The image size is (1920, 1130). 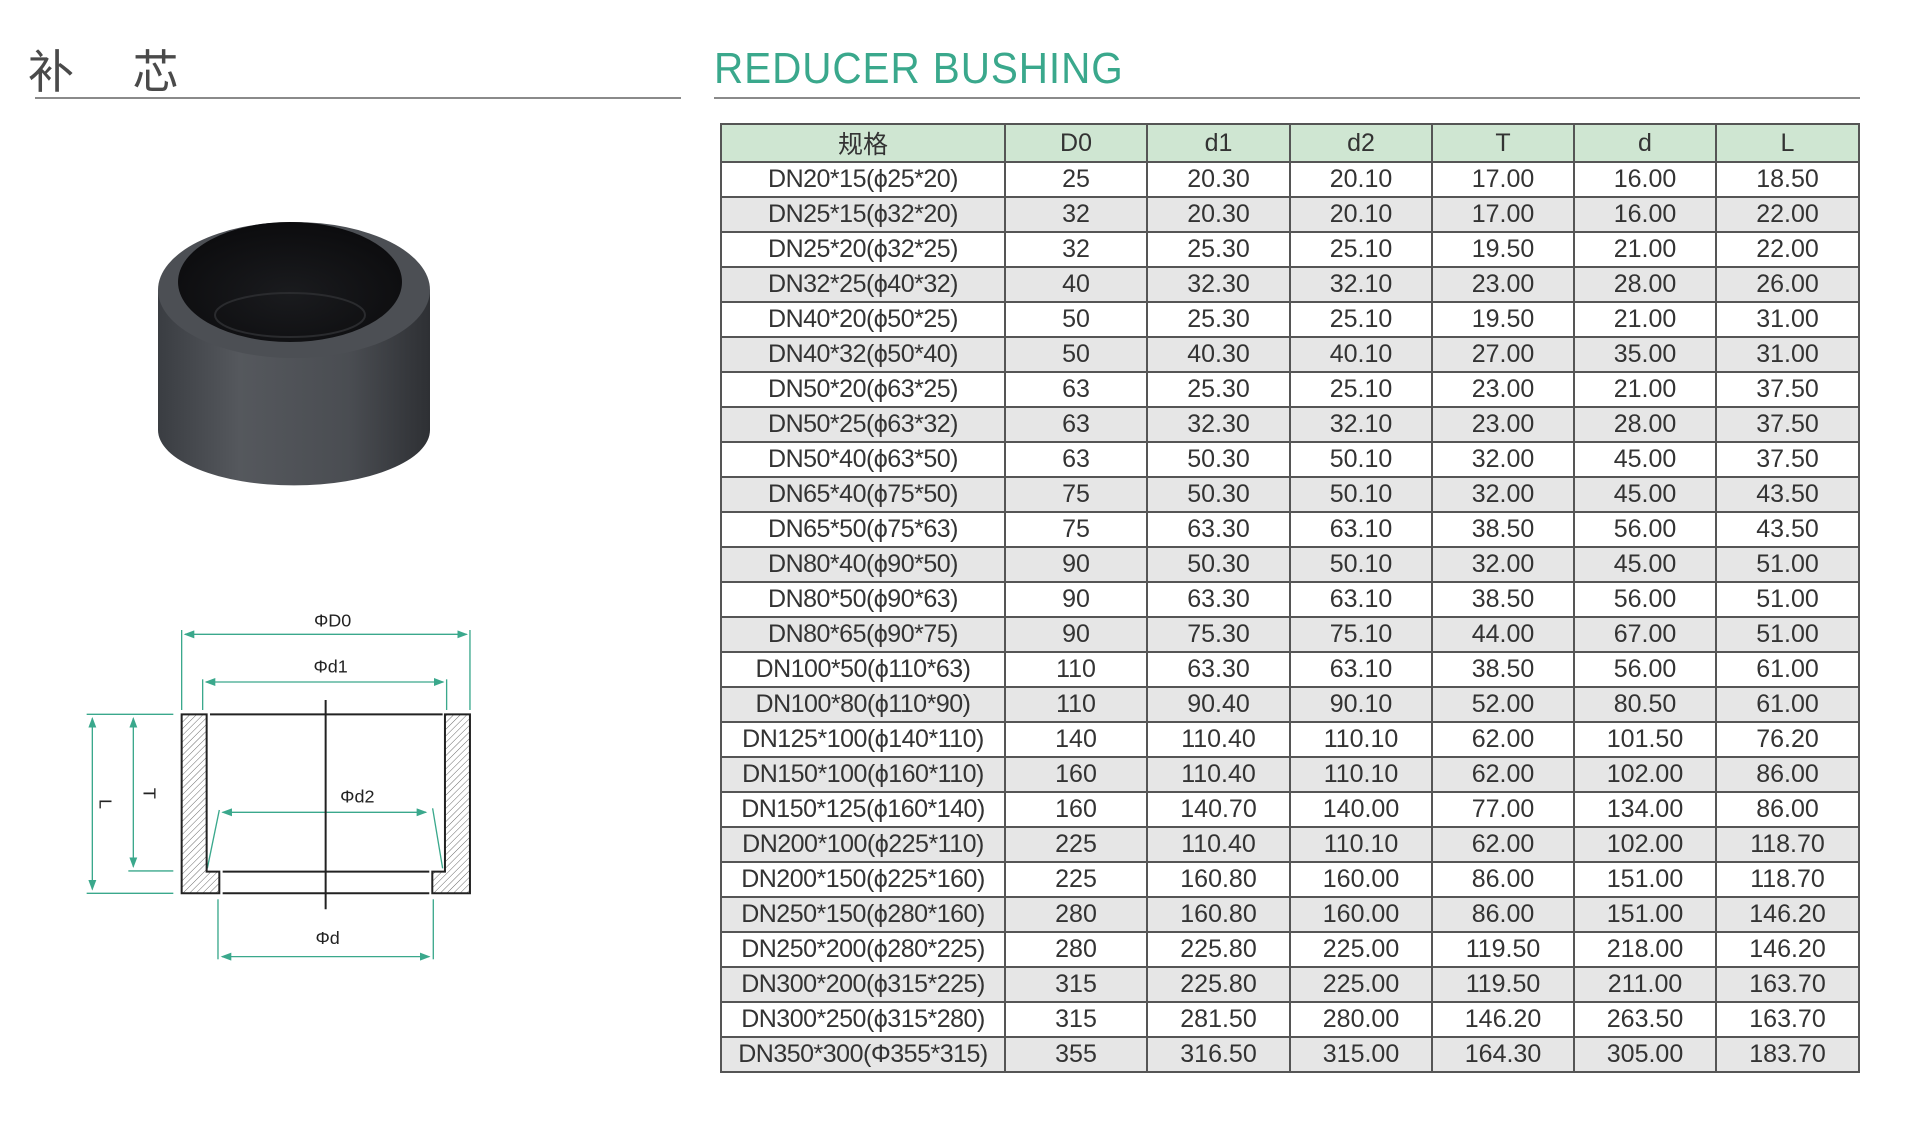 What do you see at coordinates (1645, 143) in the screenshot?
I see `column-header: d` at bounding box center [1645, 143].